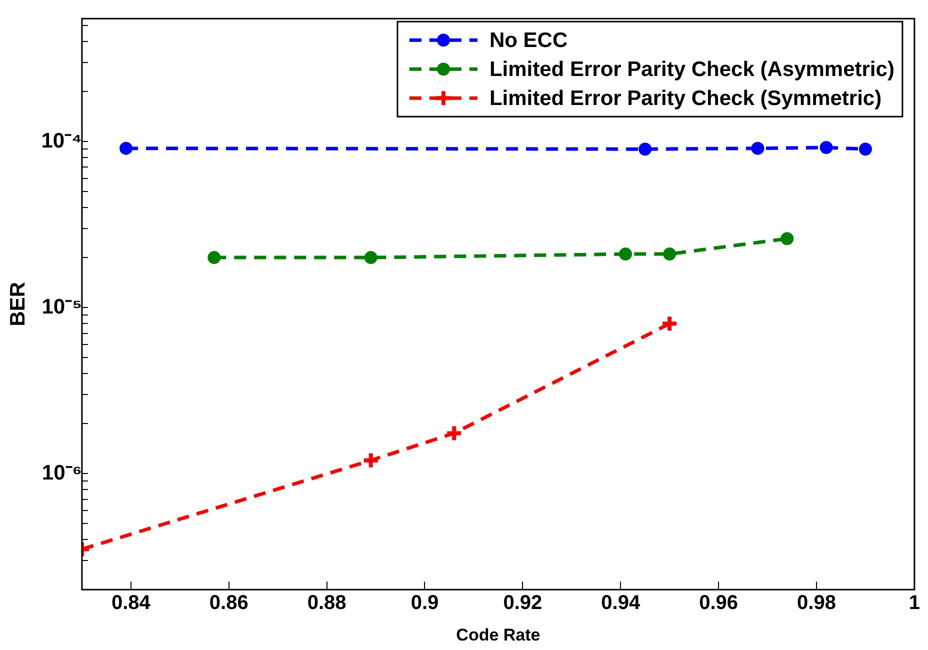  Describe the element at coordinates (522, 603) in the screenshot. I see `x-tick-label: 0.92` at that location.